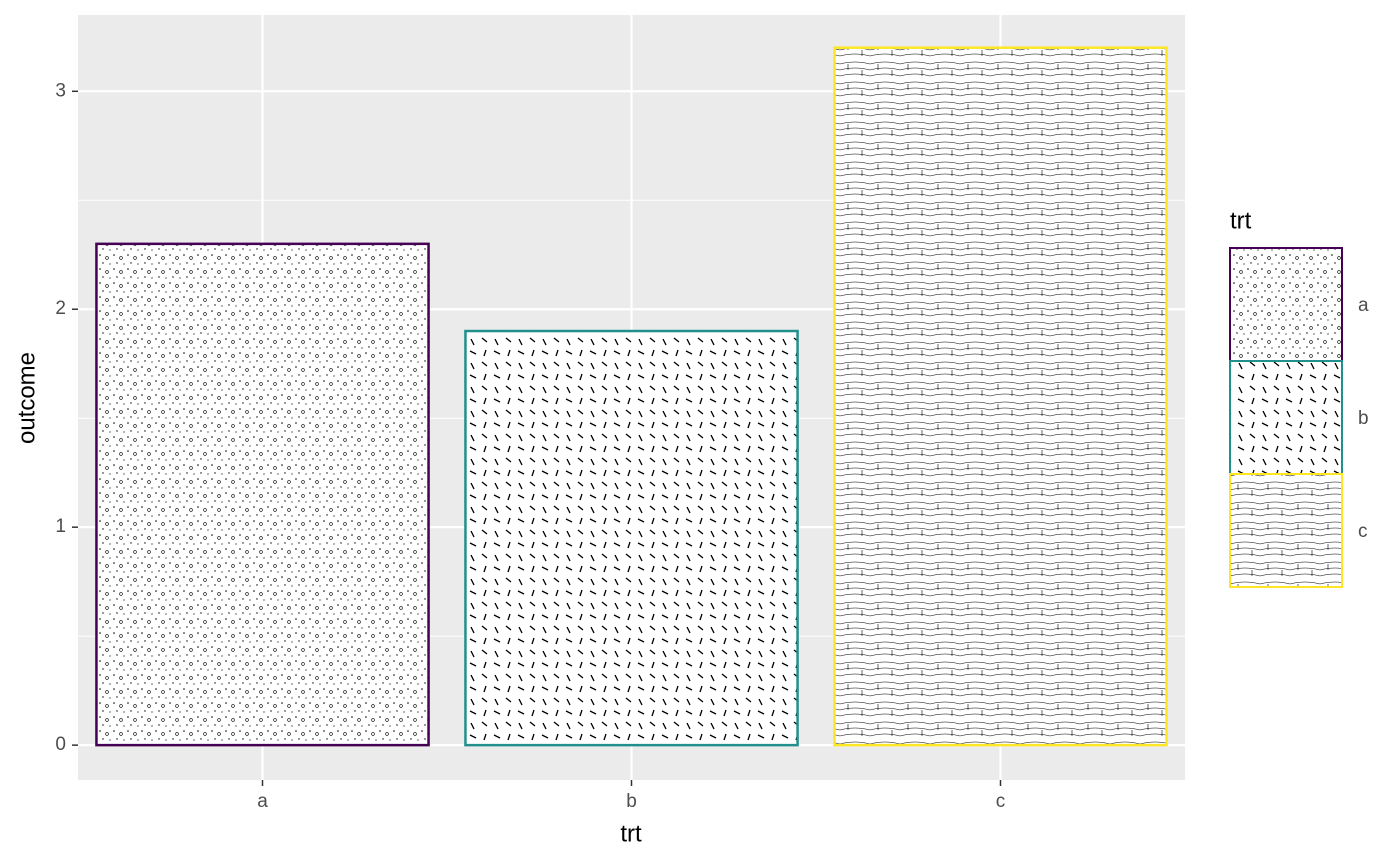  I want to click on legend-label: a, so click(1363, 305).